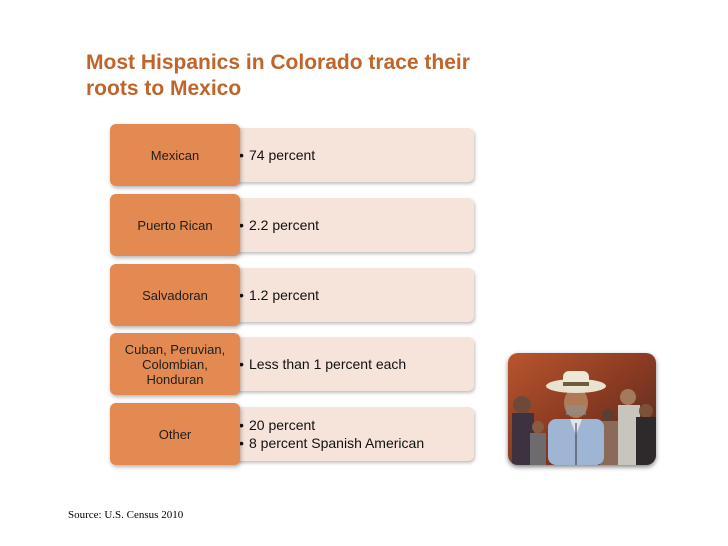 This screenshot has height=546, width=728. Describe the element at coordinates (582, 409) in the screenshot. I see `man-in-cowboy-hat-photo` at that location.